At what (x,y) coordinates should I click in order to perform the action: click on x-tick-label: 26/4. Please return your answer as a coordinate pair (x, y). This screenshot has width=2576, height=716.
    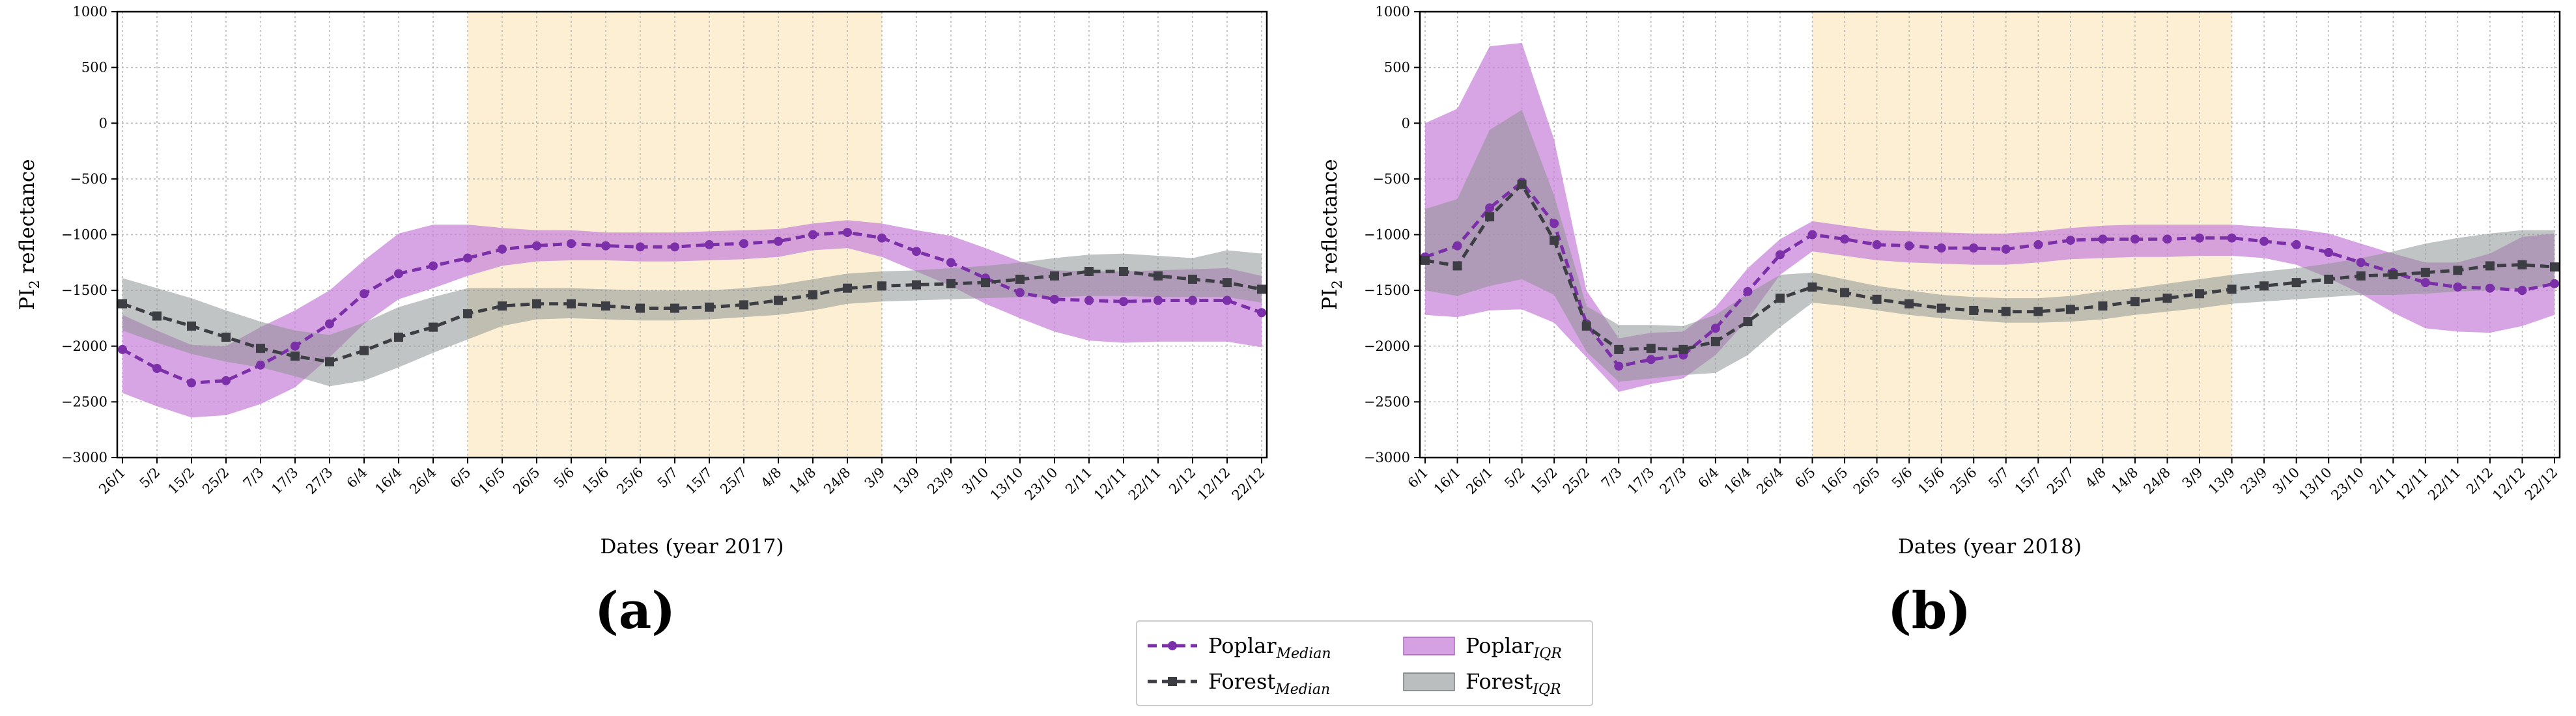
    Looking at the image, I should click on (1769, 481).